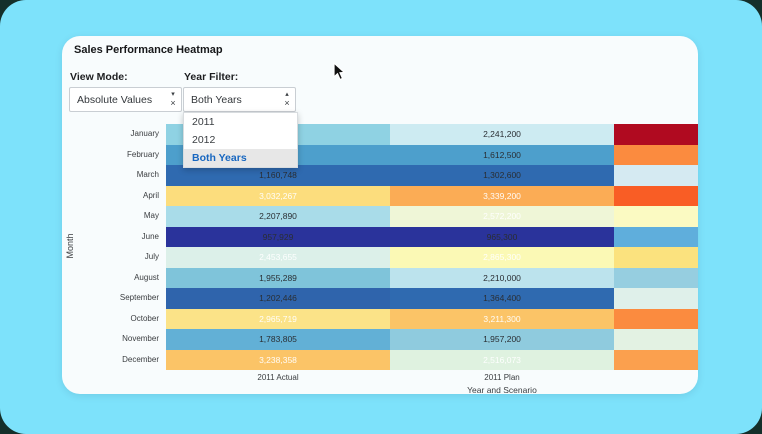 This screenshot has height=434, width=762. I want to click on heatmap-cell: 1,612,500, so click(502, 154).